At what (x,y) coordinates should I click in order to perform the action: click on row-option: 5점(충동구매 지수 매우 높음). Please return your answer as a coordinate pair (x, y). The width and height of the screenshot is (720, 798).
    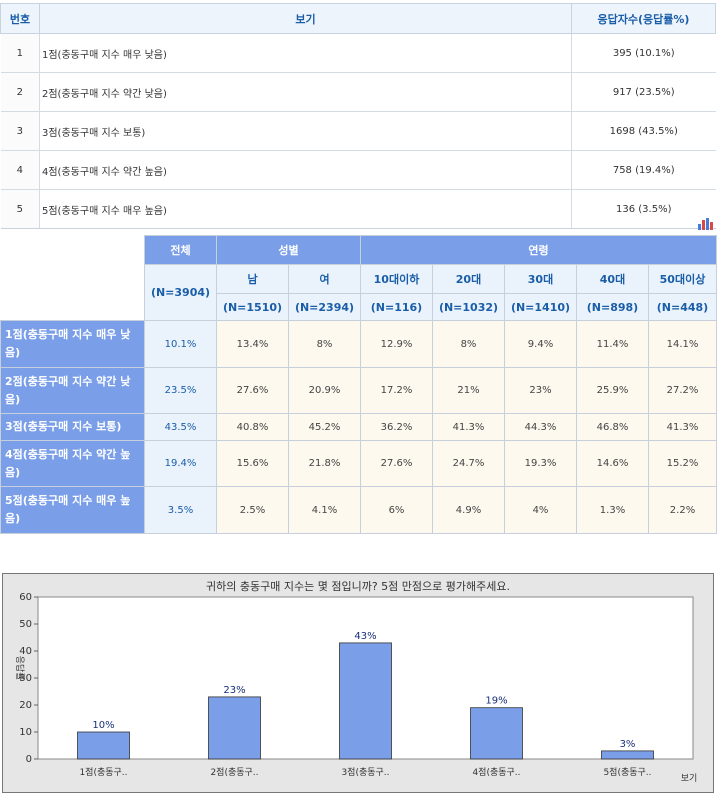
    Looking at the image, I should click on (305, 209).